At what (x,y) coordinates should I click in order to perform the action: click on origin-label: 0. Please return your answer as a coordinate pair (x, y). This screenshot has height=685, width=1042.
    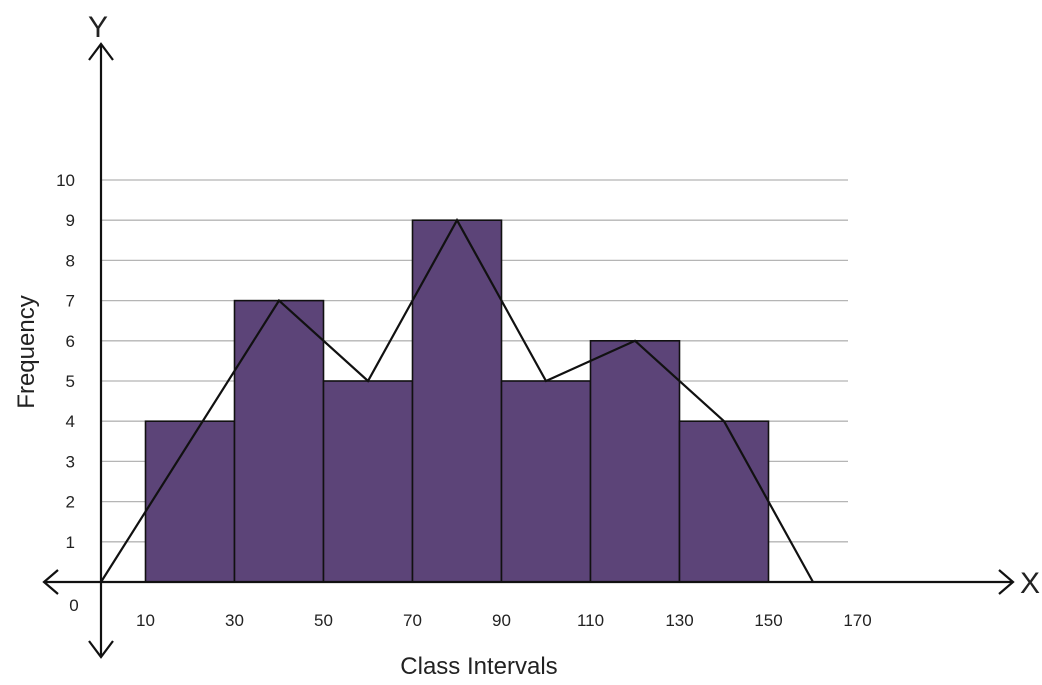
    Looking at the image, I should click on (73, 605).